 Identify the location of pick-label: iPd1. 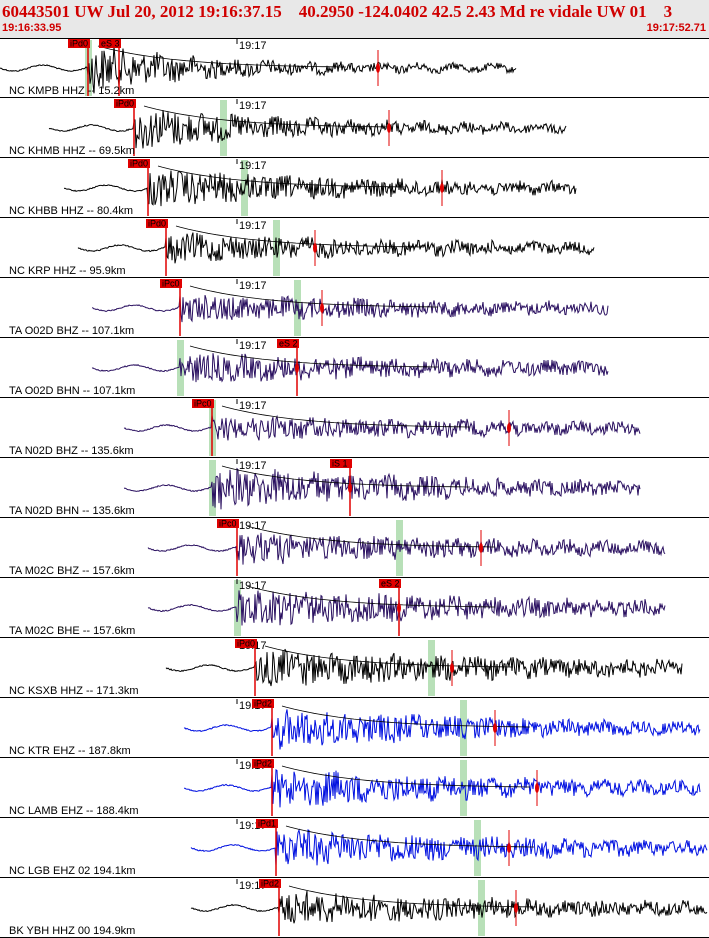
(267, 824).